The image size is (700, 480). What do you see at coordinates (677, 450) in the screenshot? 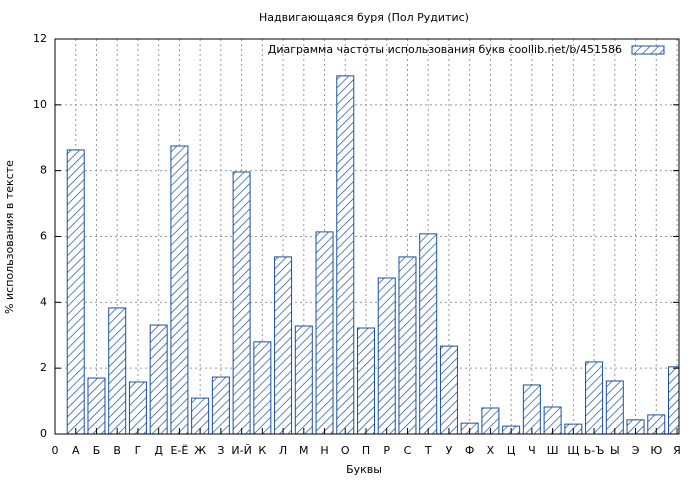
I see `x-tick-label: Я` at bounding box center [677, 450].